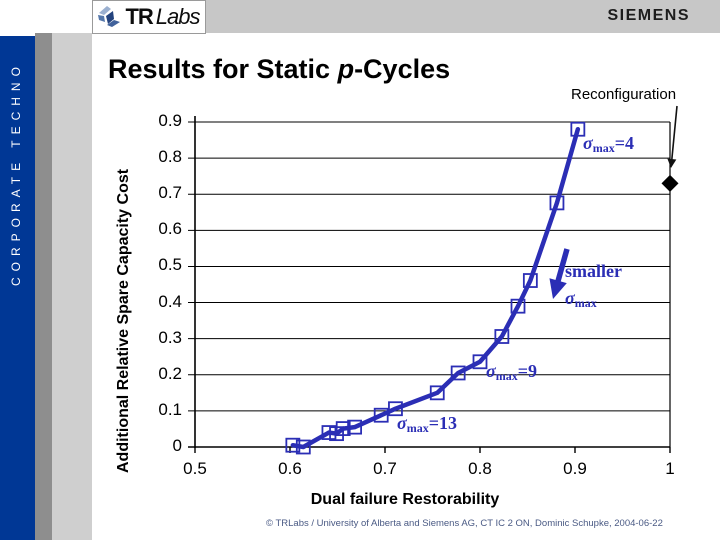 Image resolution: width=720 pixels, height=540 pixels. What do you see at coordinates (405, 499) in the screenshot?
I see `x-axis-title: Dual failure Restorability` at bounding box center [405, 499].